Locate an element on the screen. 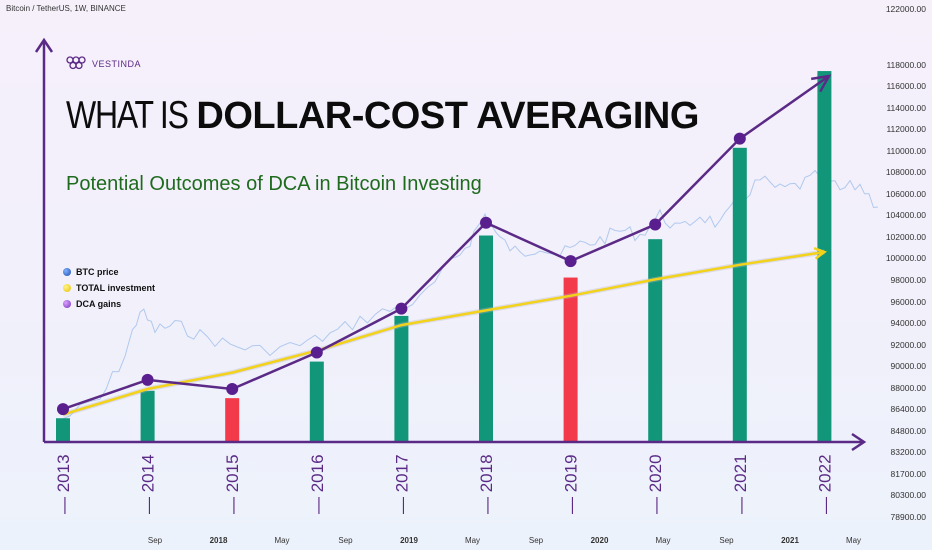 This screenshot has height=550, width=932. price-tick-label: 114000.00 is located at coordinates (906, 107).